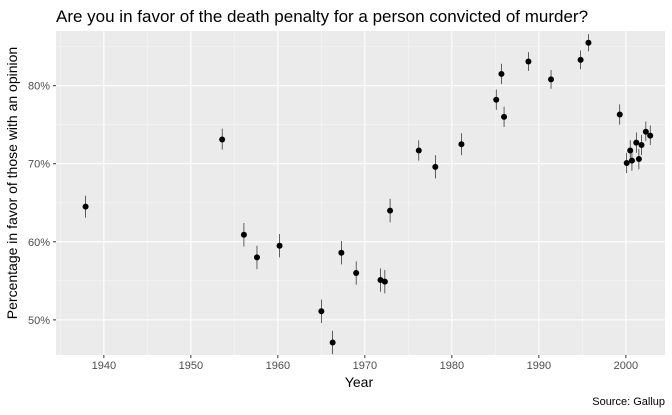  I want to click on y-axis: 50% 60% 70% 80%, so click(42, 204).